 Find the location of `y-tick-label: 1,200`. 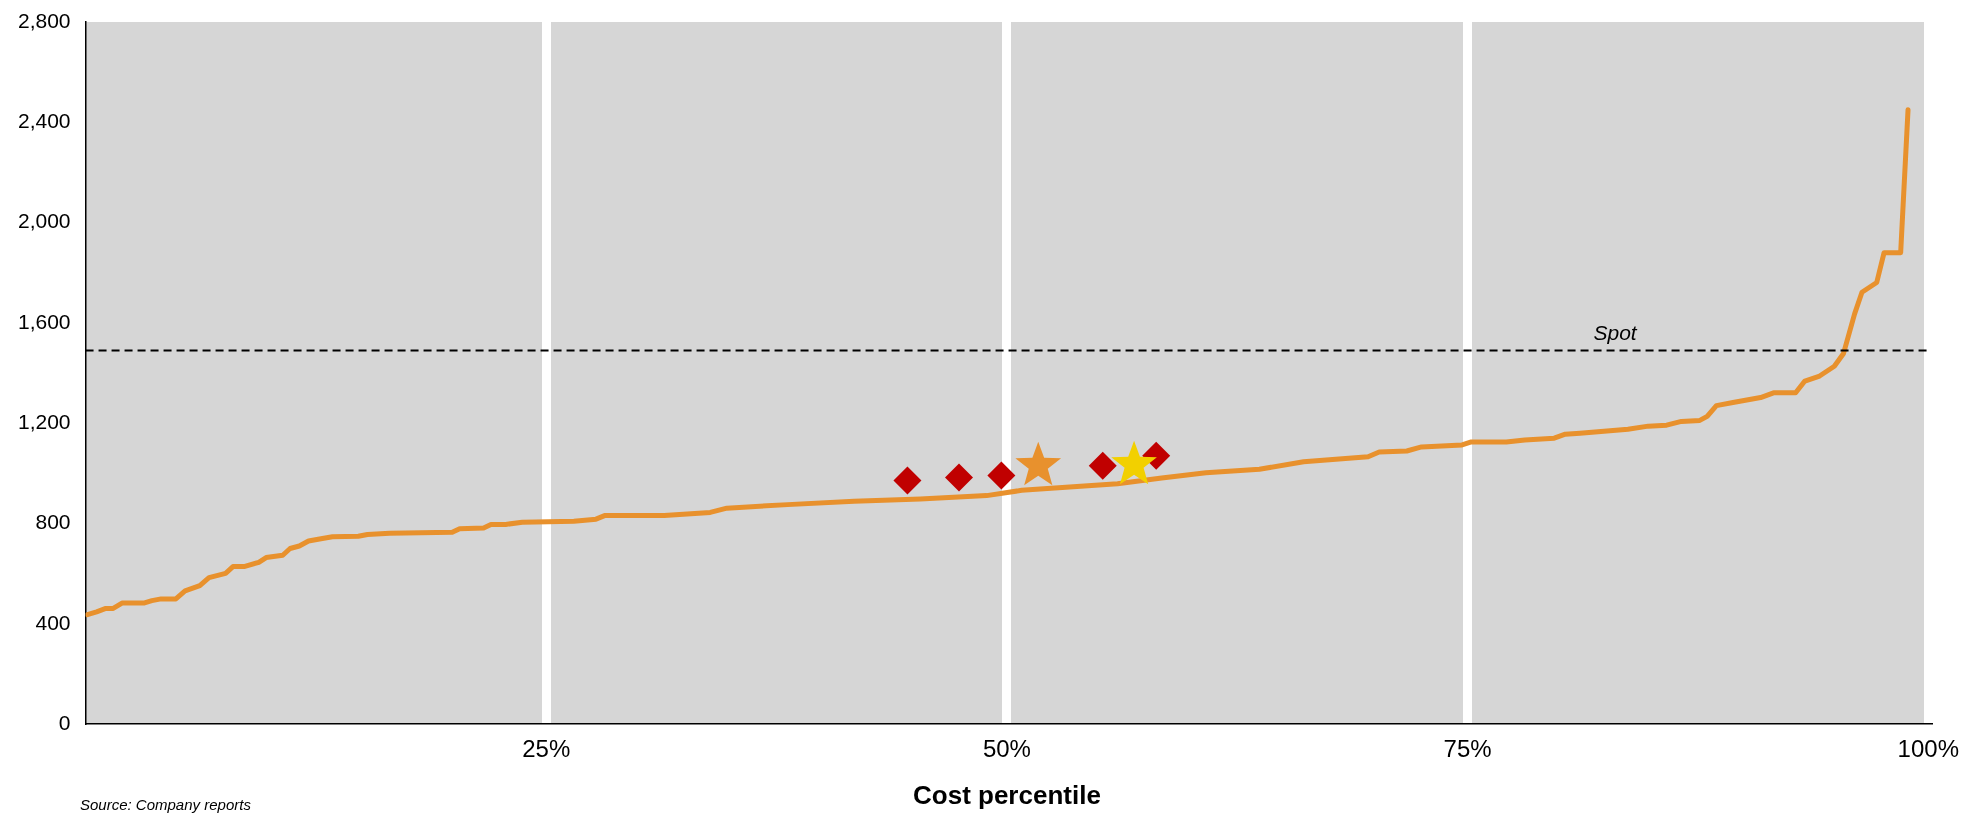

y-tick-label: 1,200 is located at coordinates (44, 421).